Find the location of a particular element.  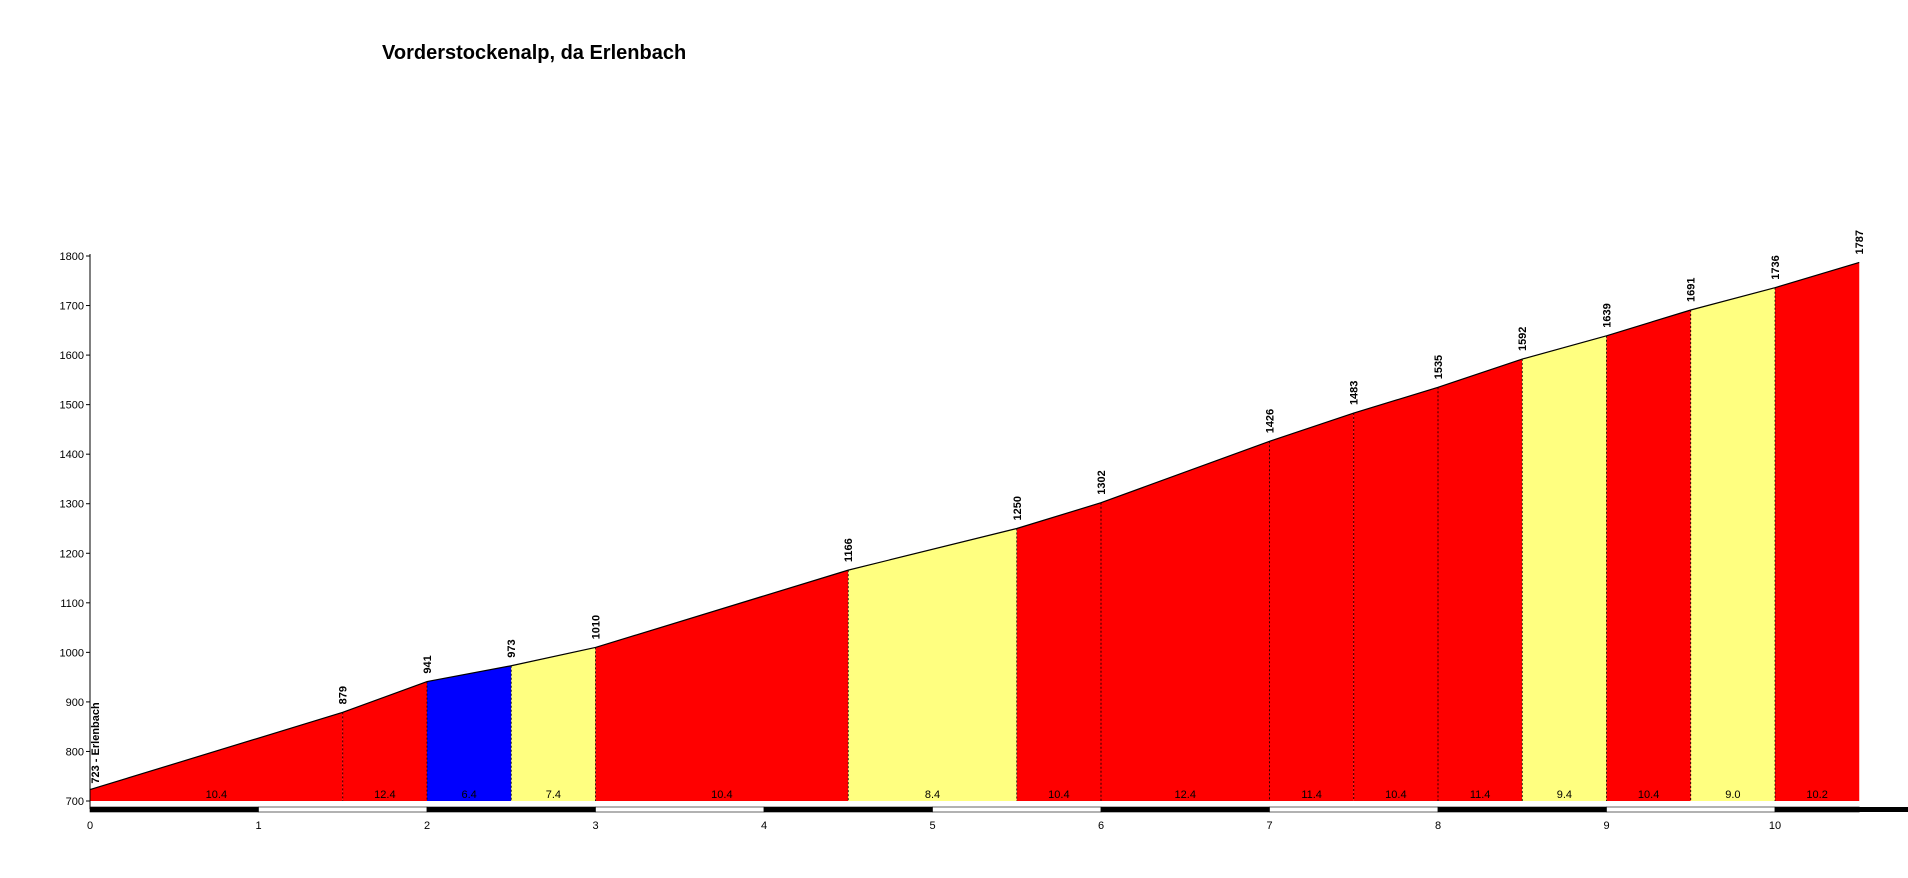

elevation-label-4: 1010 is located at coordinates (597, 627).